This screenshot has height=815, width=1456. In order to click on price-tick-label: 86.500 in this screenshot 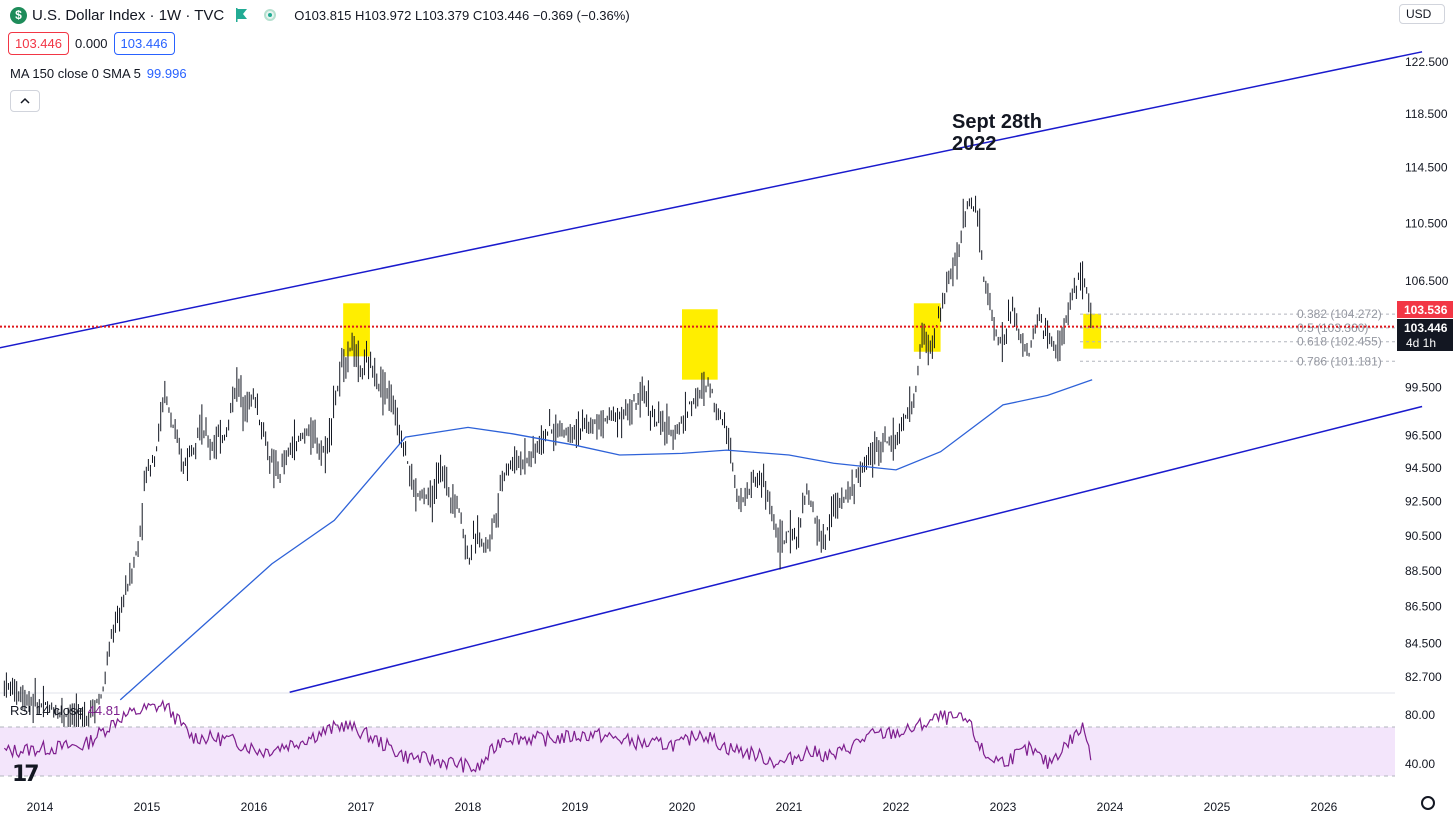, I will do `click(1423, 607)`.